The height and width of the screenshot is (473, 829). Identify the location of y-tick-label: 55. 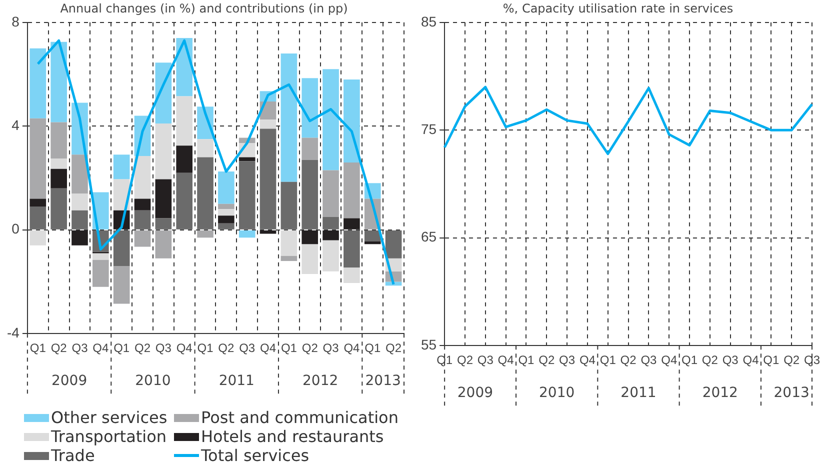
(428, 344).